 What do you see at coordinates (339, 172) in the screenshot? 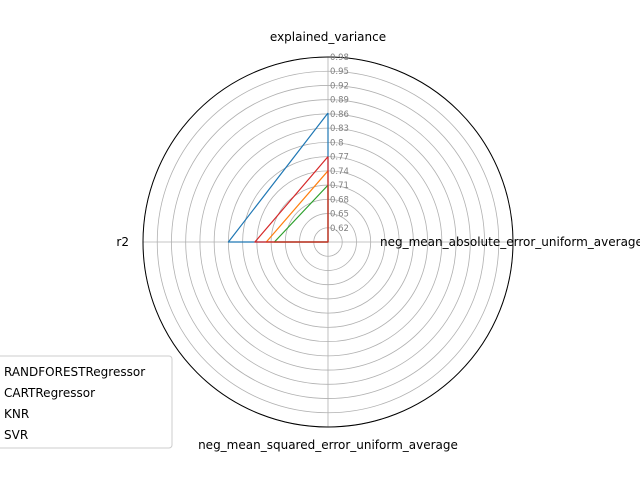
I see `radial-tick-label: 0.74` at bounding box center [339, 172].